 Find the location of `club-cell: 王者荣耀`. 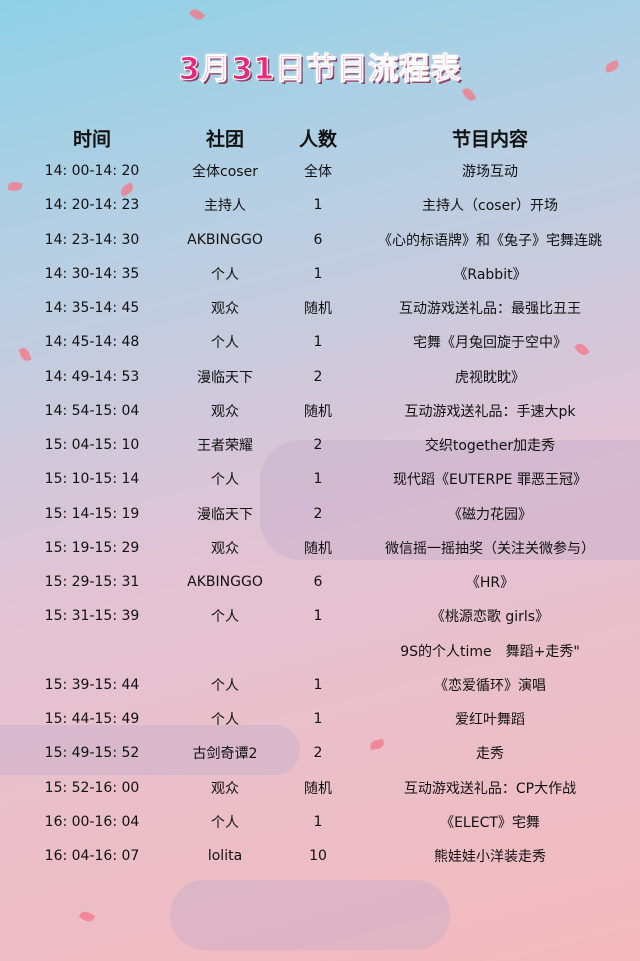

club-cell: 王者荣耀 is located at coordinates (225, 446).